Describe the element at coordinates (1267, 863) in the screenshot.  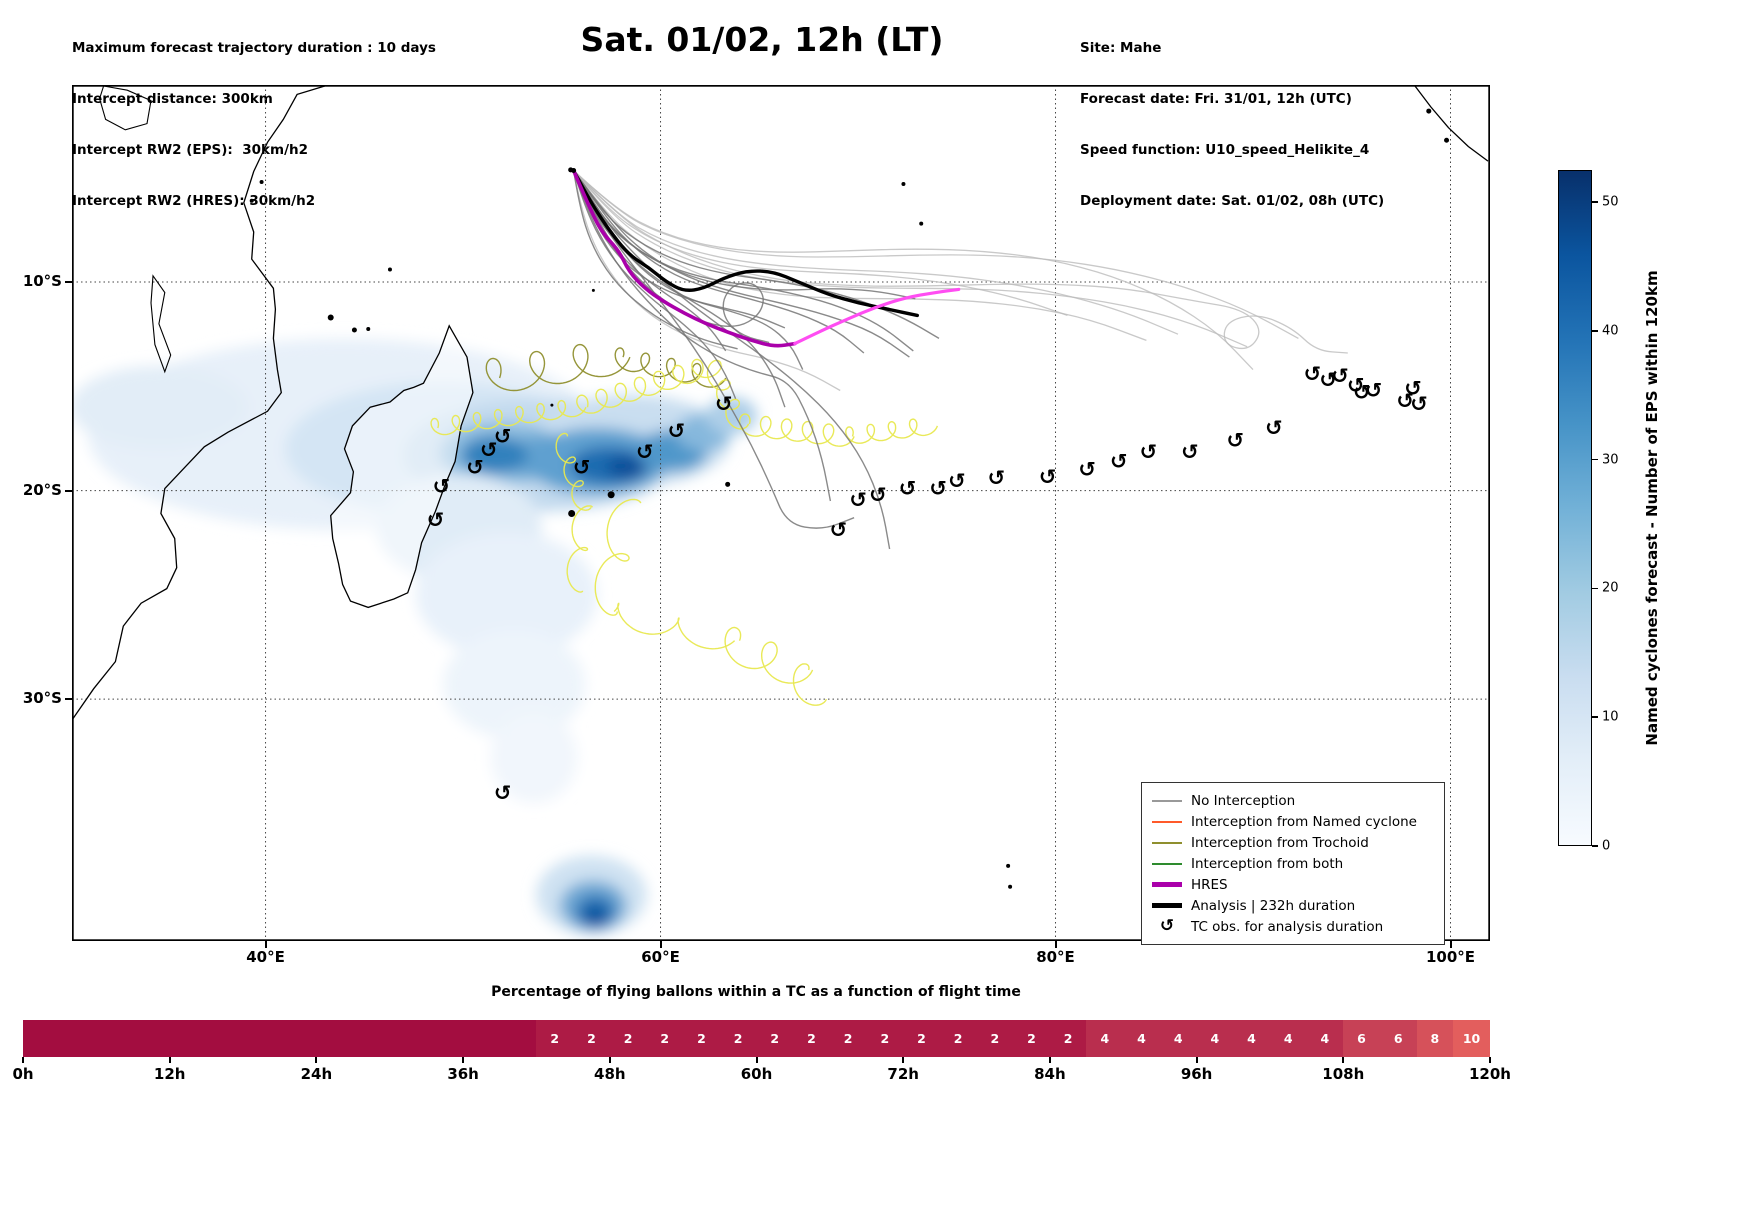
I see `legend-label: Interception from both` at that location.